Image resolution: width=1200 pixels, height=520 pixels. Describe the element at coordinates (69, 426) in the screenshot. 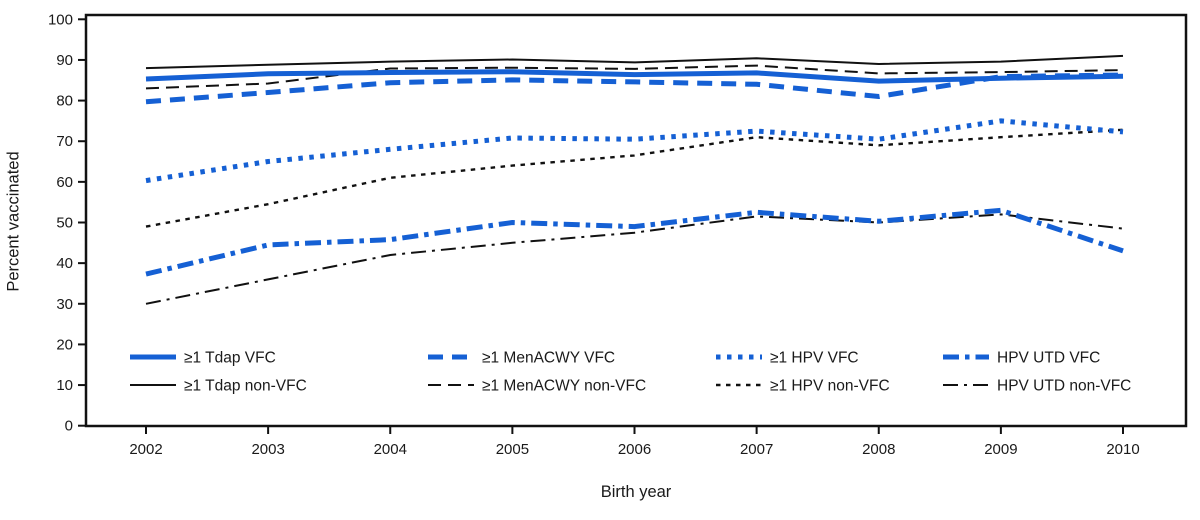

I see `y-tick-label: 0` at that location.